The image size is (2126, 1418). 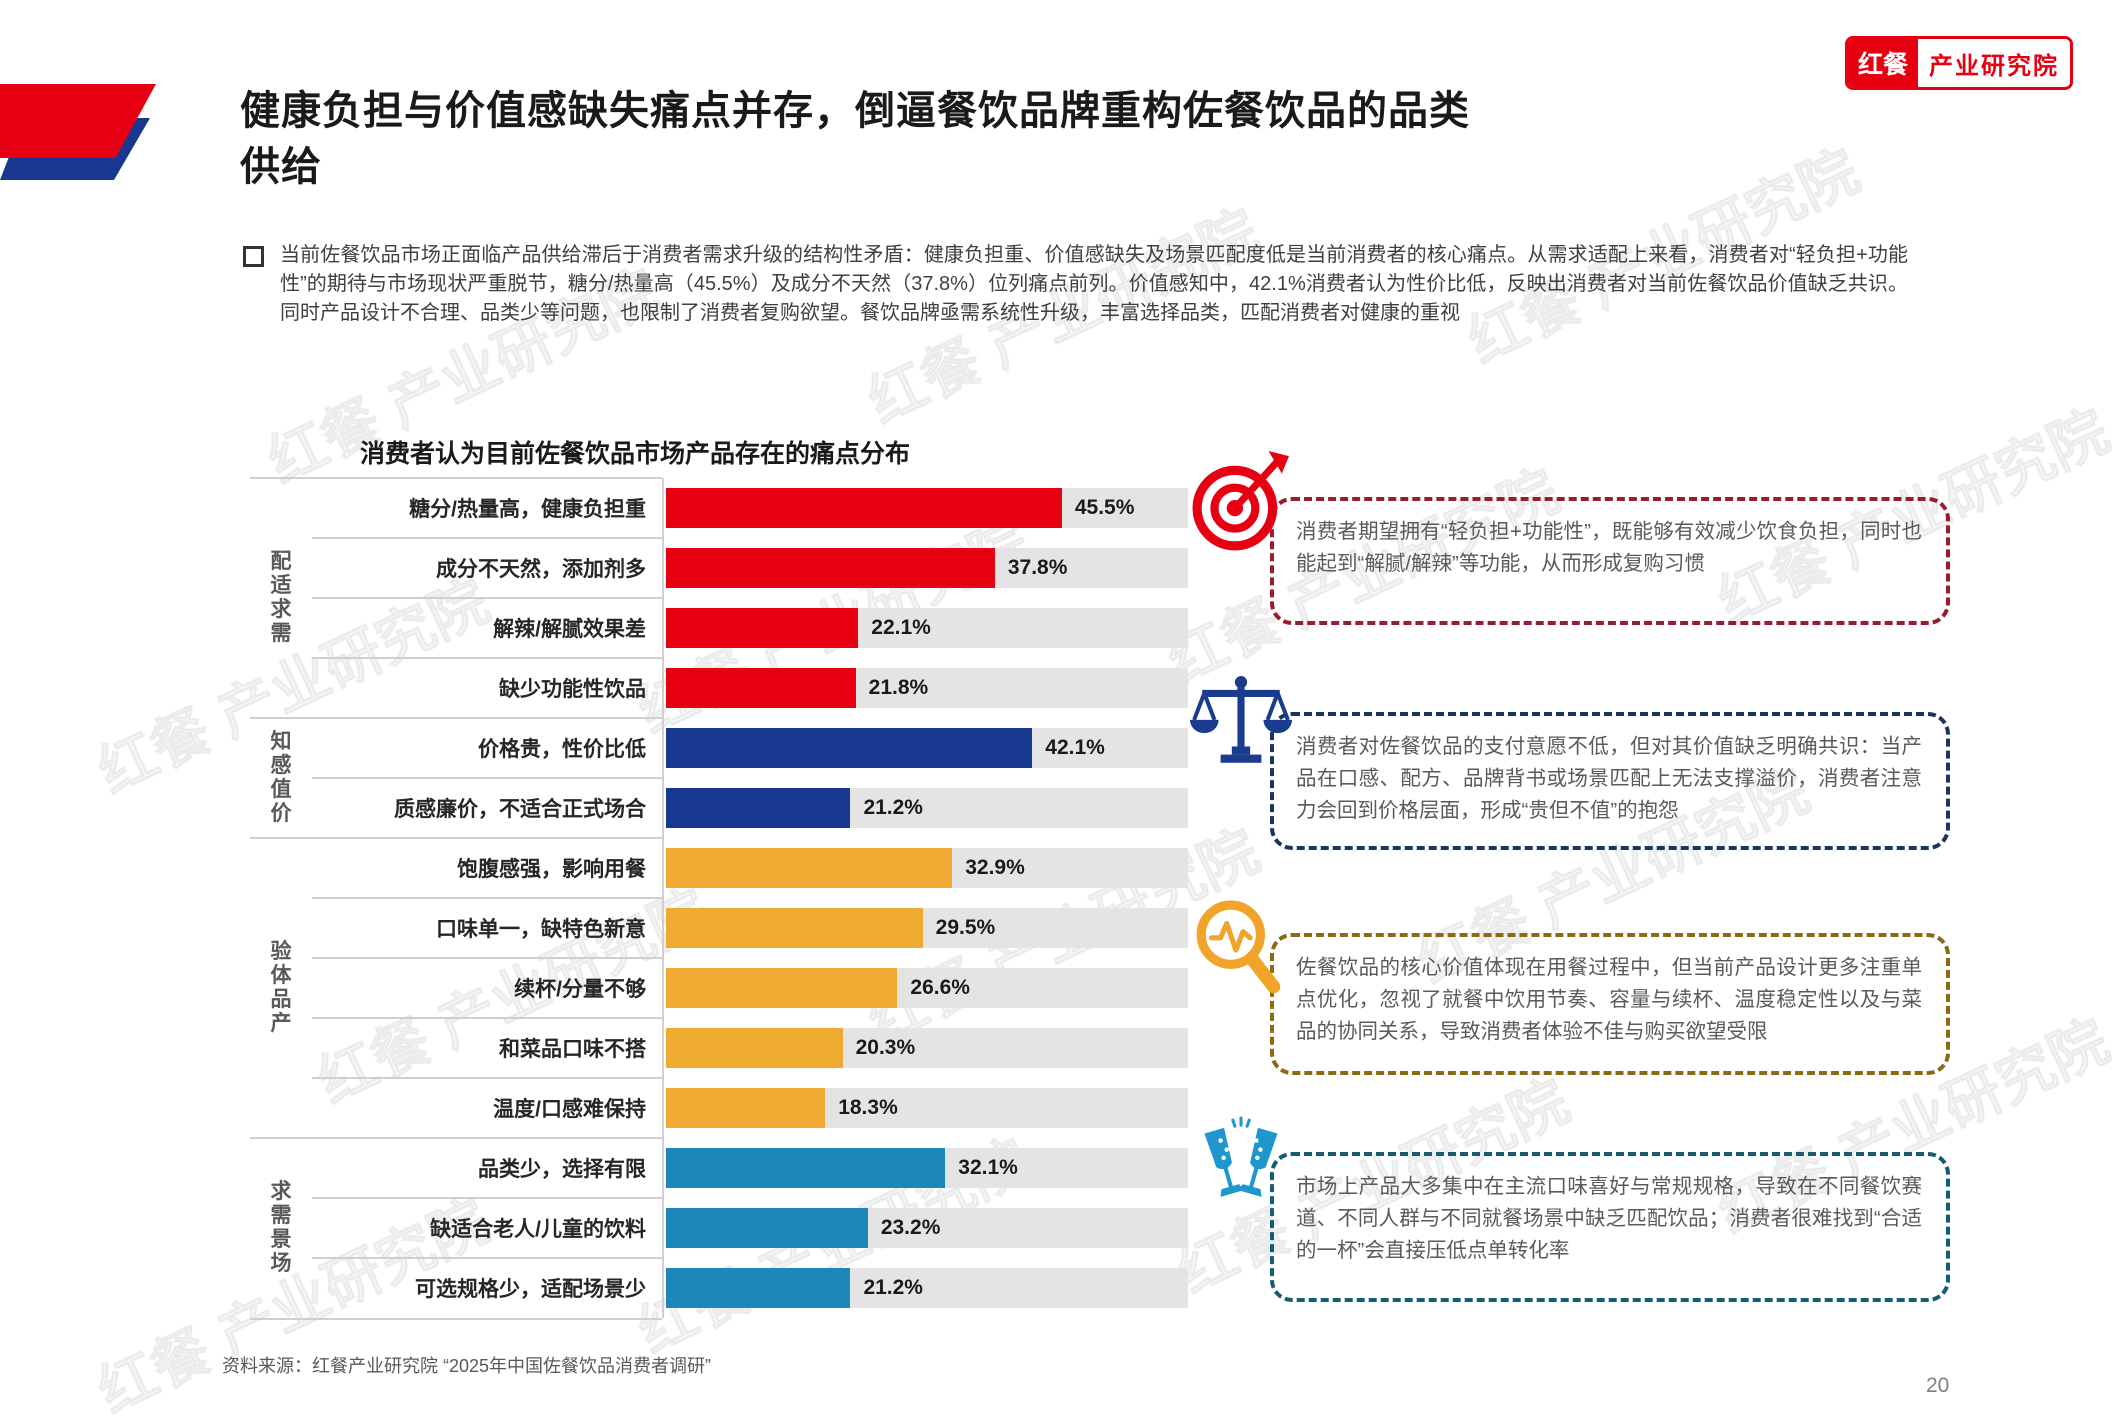 What do you see at coordinates (1240, 501) in the screenshot?
I see `dart-target-icon` at bounding box center [1240, 501].